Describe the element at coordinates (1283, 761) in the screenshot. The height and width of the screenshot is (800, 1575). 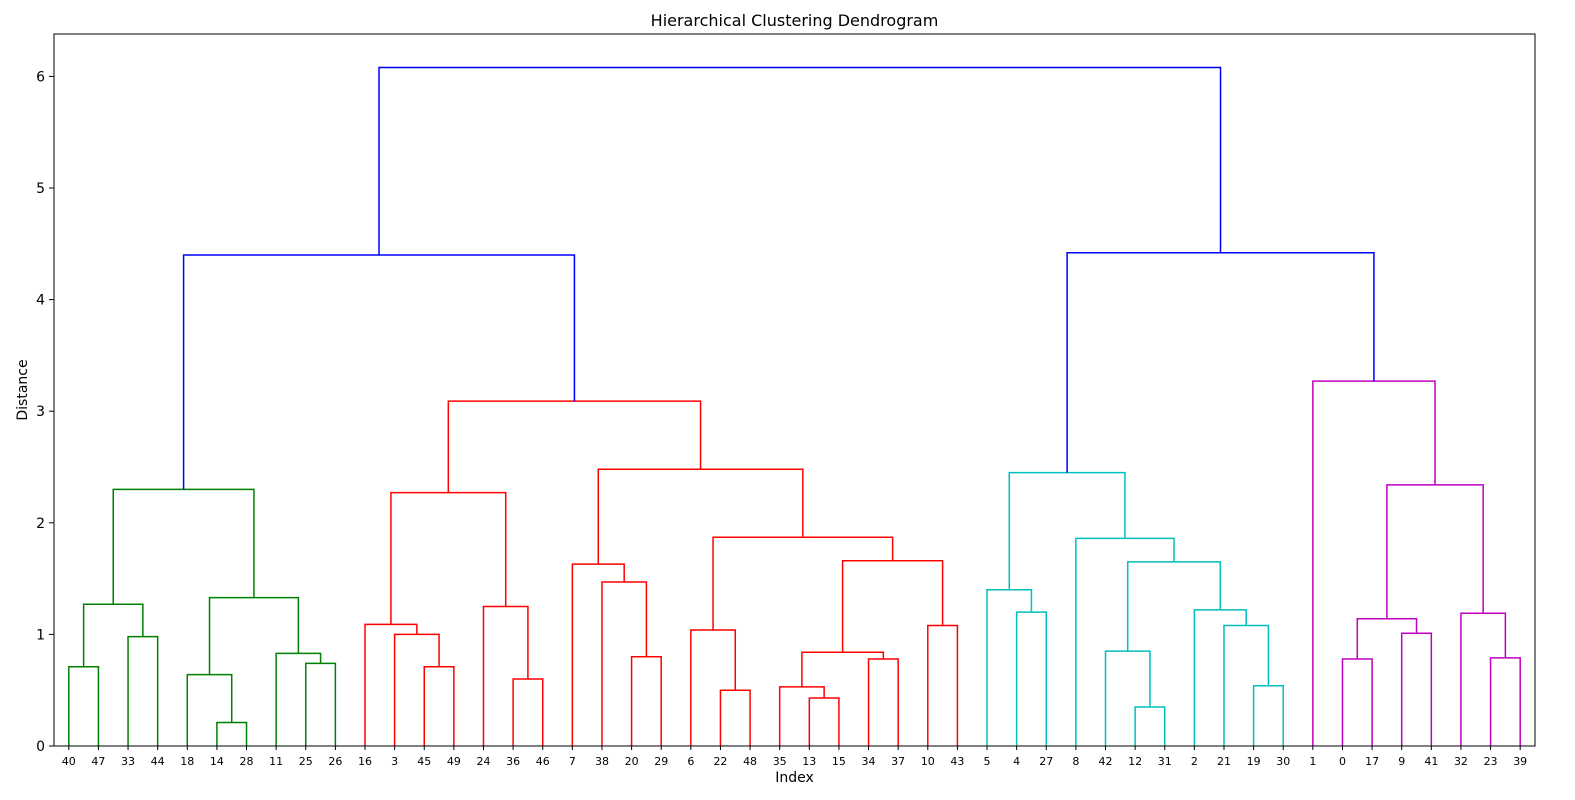
I see `leaf-label: 30` at that location.